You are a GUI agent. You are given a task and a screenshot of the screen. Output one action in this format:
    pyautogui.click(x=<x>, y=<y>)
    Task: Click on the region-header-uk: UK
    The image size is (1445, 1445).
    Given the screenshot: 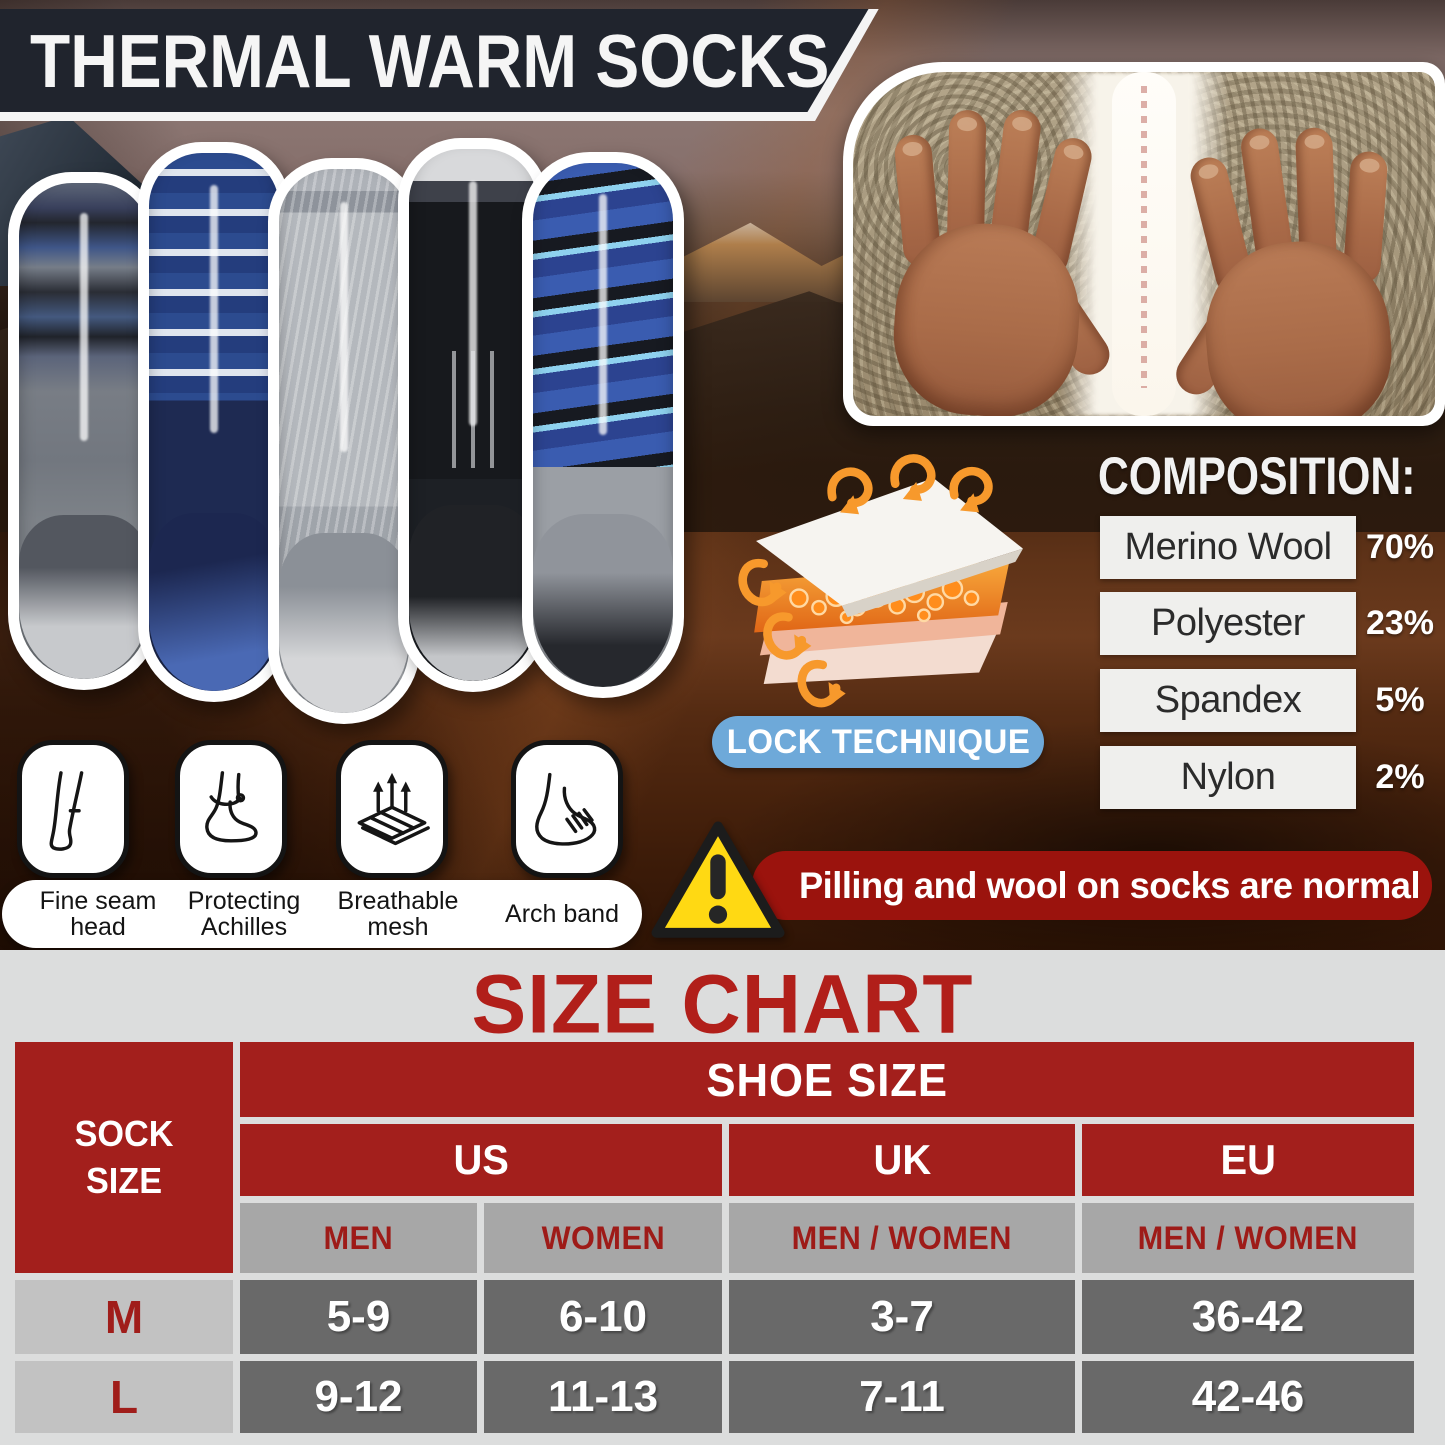 What is the action you would take?
    pyautogui.click(x=902, y=1160)
    